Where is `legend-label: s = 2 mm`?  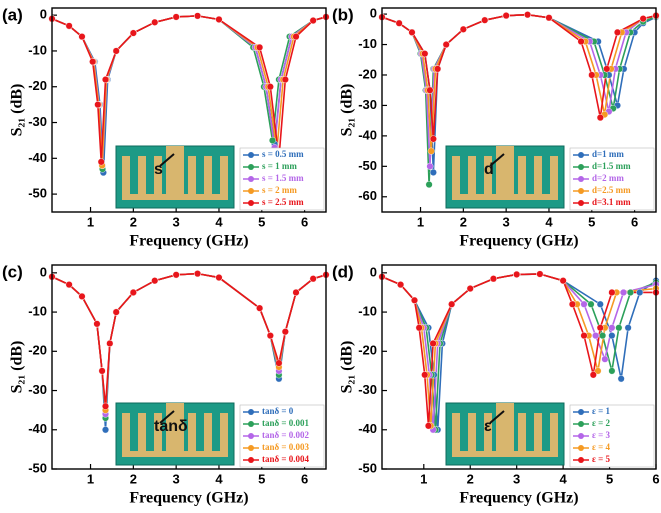
legend-label: s = 2 mm is located at coordinates (279, 190).